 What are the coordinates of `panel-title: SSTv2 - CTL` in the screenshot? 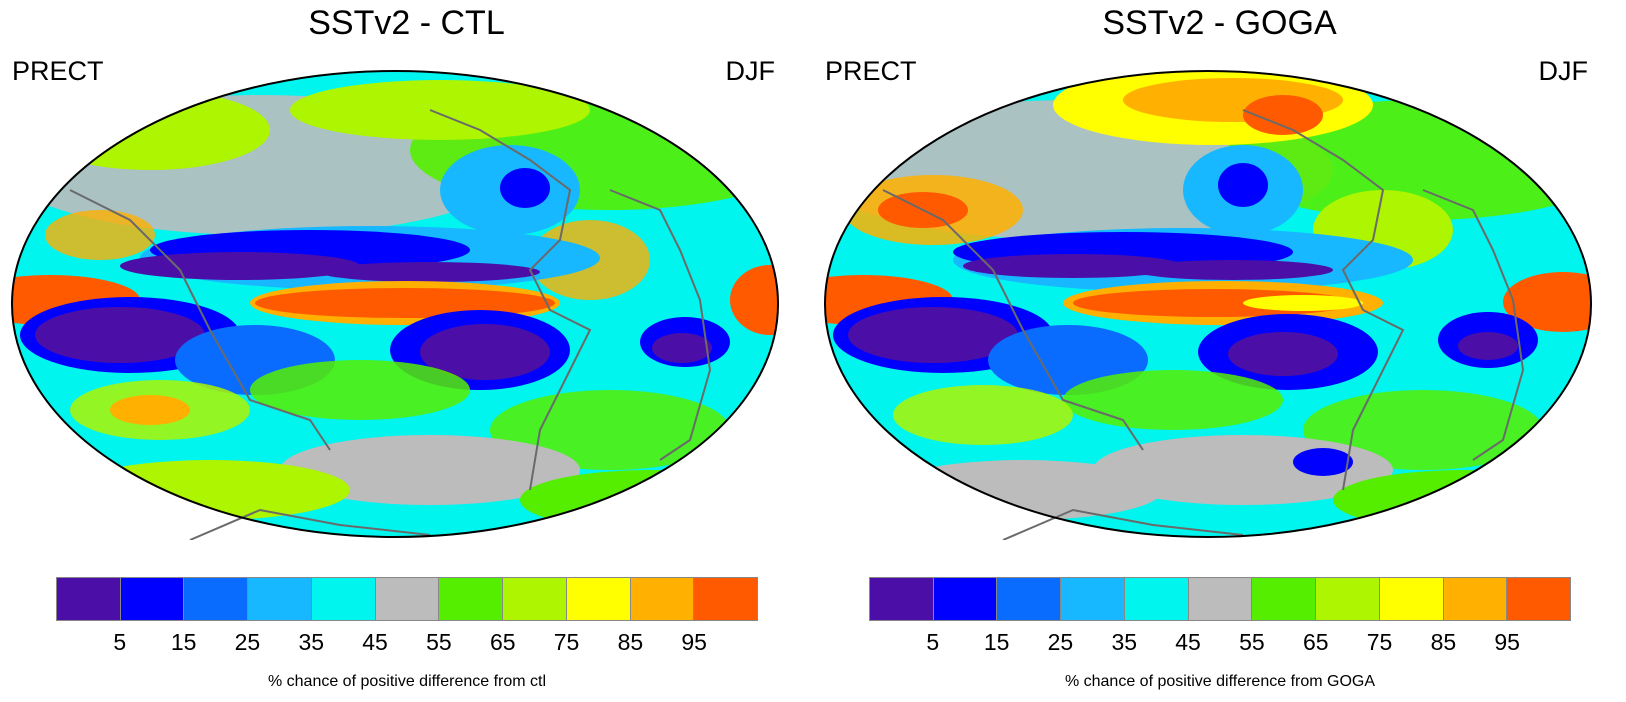 It's located at (406, 23).